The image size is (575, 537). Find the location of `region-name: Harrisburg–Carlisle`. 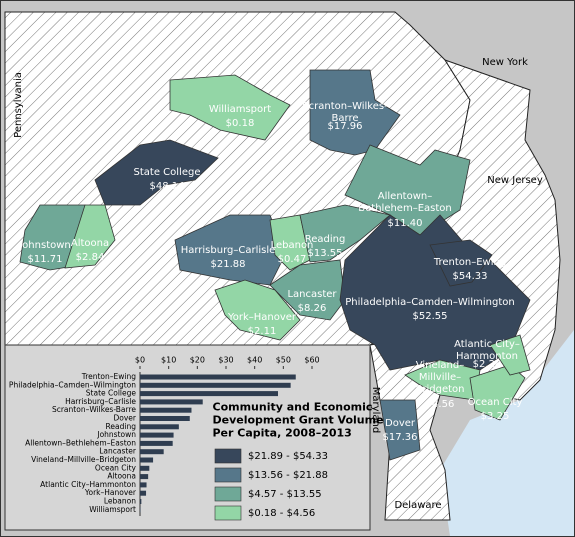

region-name: Harrisburg–Carlisle is located at coordinates (228, 250).